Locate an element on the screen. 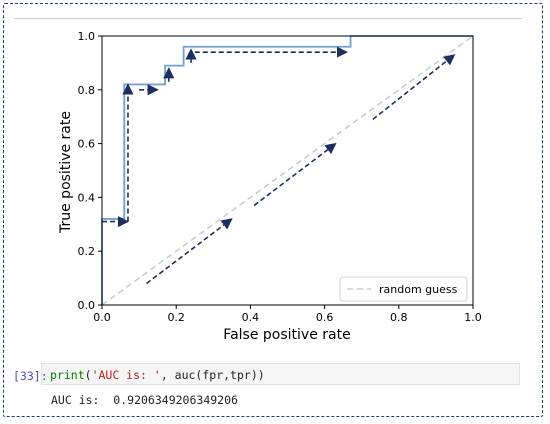 The image size is (550, 424). y-tick-label: 0.8 is located at coordinates (87, 90).